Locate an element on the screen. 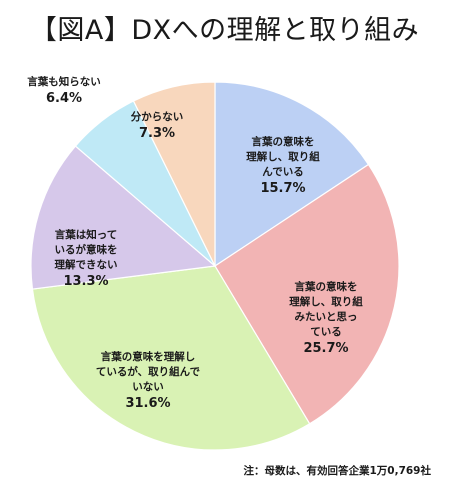 The width and height of the screenshot is (449, 494). slice-label-6: 分からない 7.3% is located at coordinates (157, 125).